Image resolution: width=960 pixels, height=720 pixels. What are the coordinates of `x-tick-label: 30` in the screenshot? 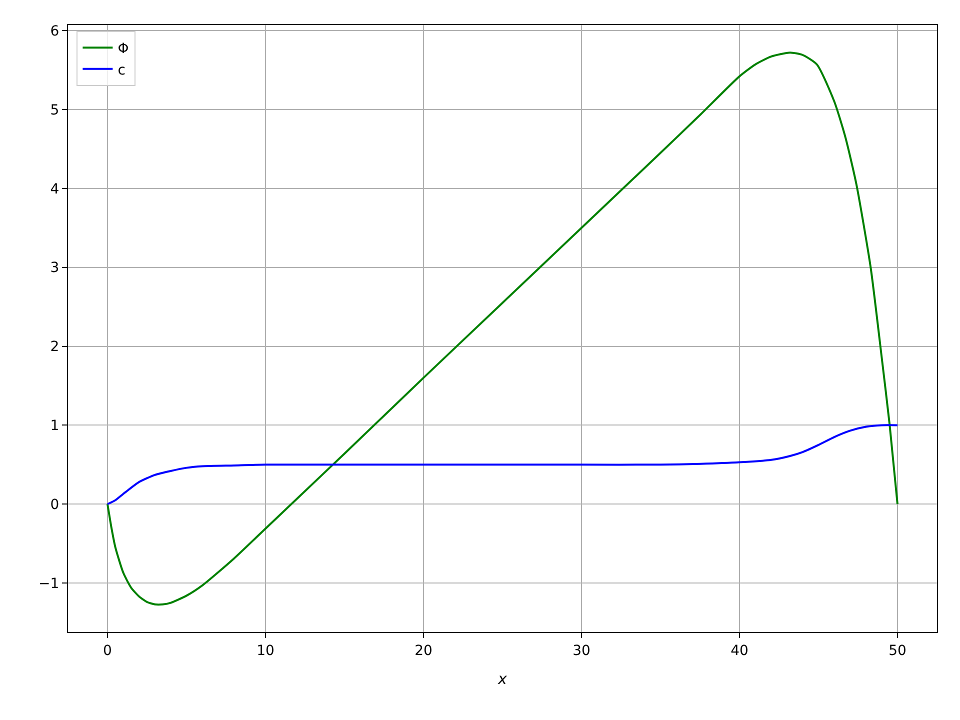 It's located at (581, 650).